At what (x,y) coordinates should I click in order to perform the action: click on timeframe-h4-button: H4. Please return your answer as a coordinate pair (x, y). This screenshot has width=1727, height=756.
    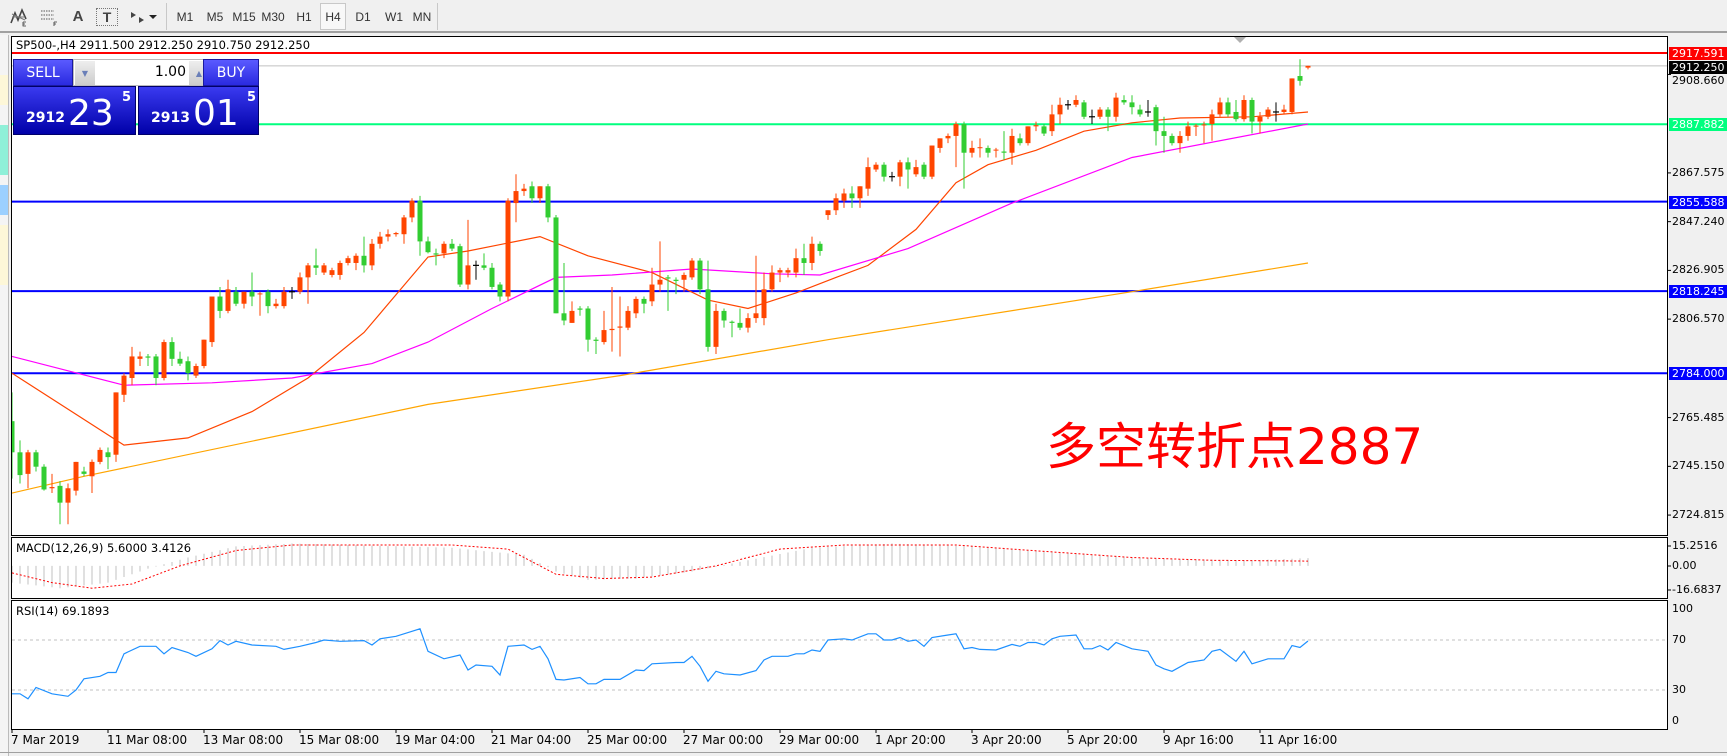
    Looking at the image, I should click on (333, 16).